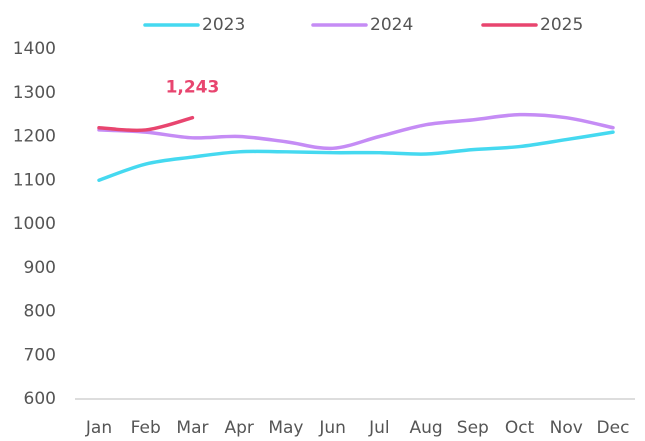 The width and height of the screenshot is (645, 441). What do you see at coordinates (193, 88) in the screenshot?
I see `data-label: 1,243` at bounding box center [193, 88].